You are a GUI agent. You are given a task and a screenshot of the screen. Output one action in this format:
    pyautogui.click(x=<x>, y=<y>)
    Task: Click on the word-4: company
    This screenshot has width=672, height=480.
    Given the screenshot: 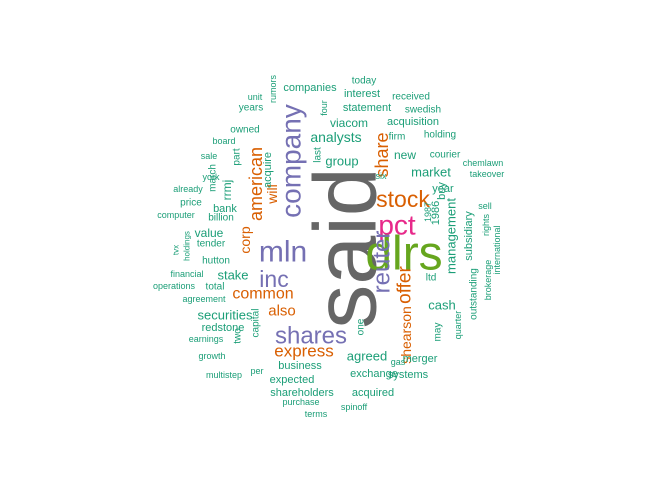 What is the action you would take?
    pyautogui.click(x=291, y=161)
    